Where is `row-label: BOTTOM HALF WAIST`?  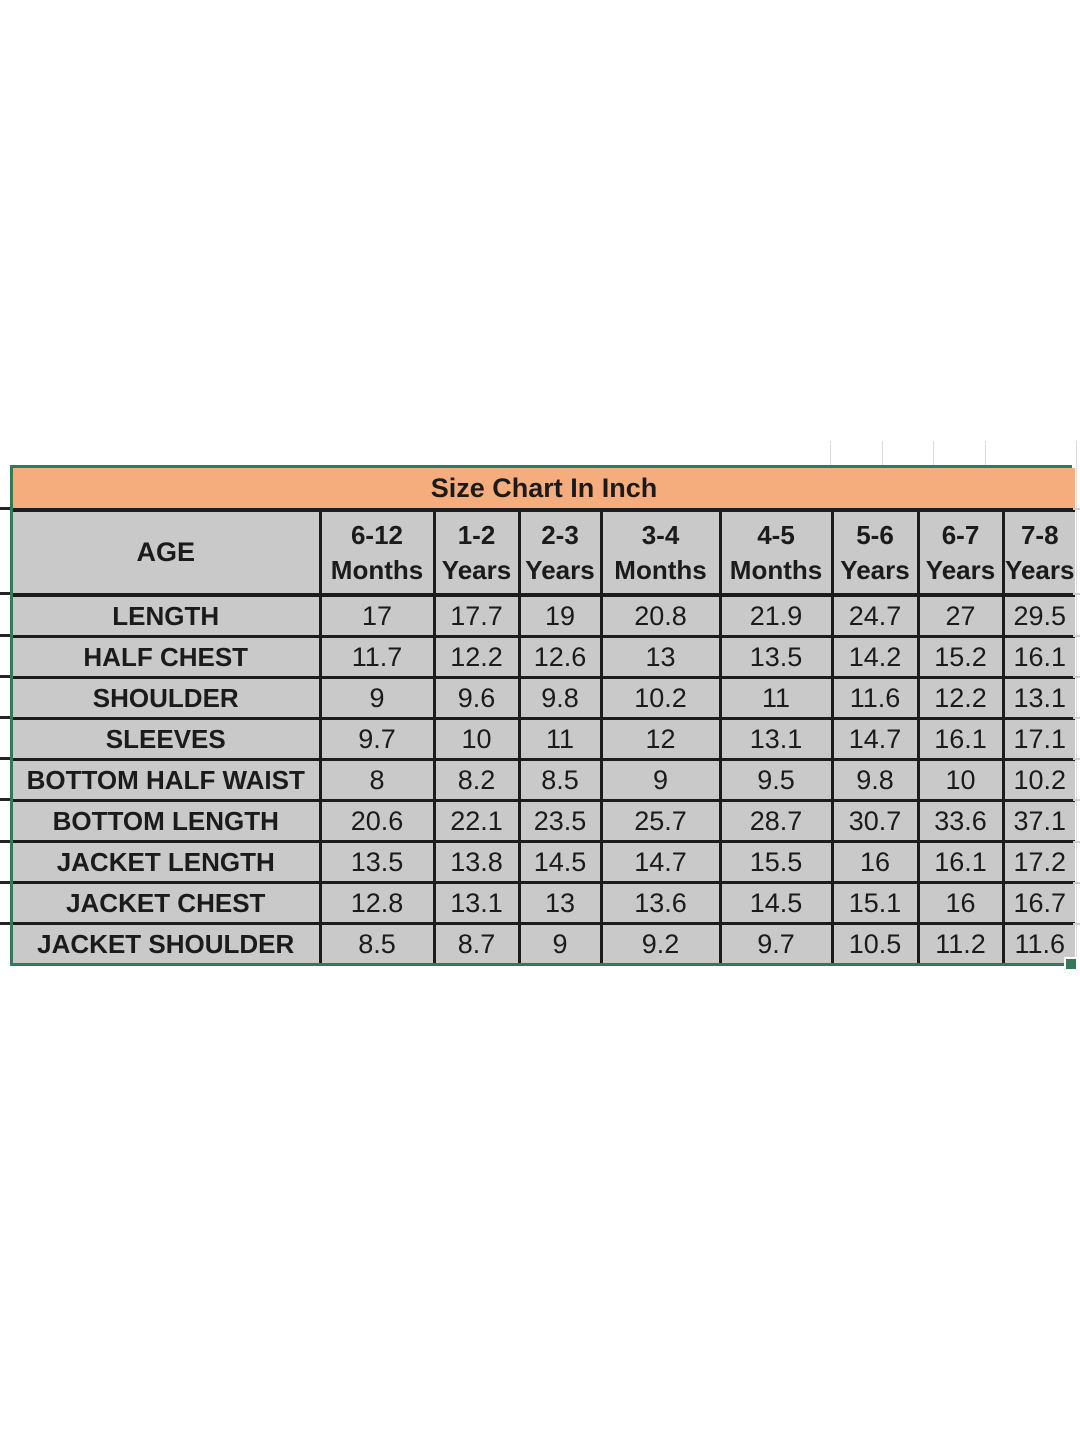
row-label: BOTTOM HALF WAIST is located at coordinates (167, 780).